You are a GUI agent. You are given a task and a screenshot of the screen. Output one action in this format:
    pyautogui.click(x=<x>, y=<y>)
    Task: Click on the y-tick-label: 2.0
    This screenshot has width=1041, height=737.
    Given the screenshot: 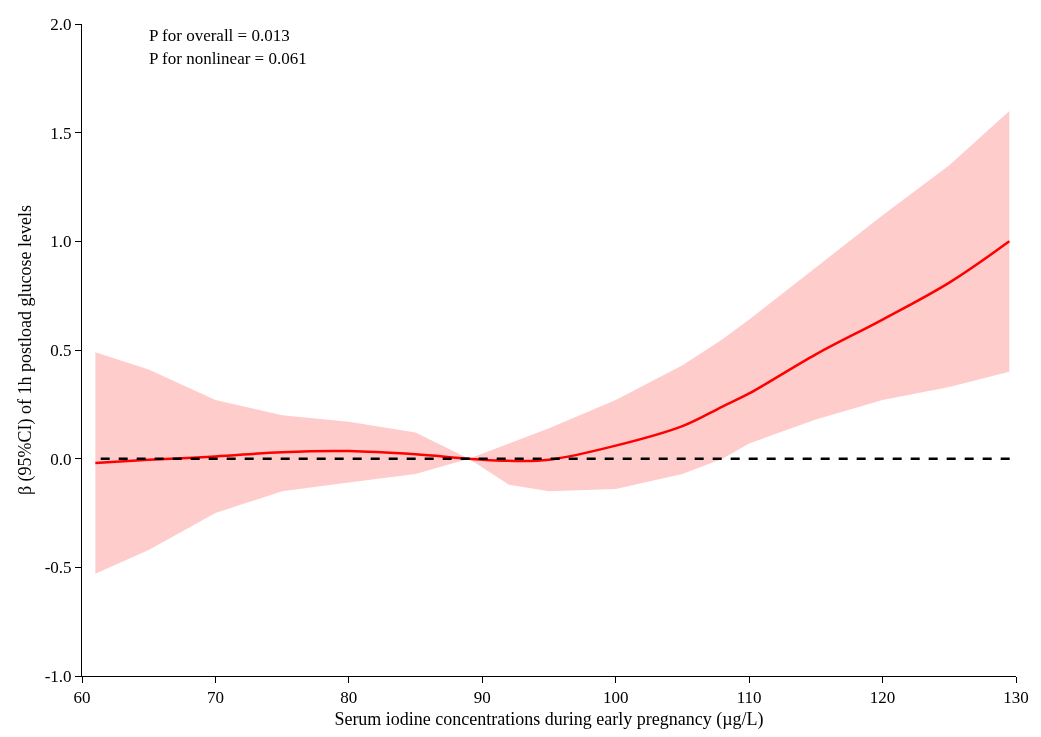 What is the action you would take?
    pyautogui.click(x=61, y=24)
    